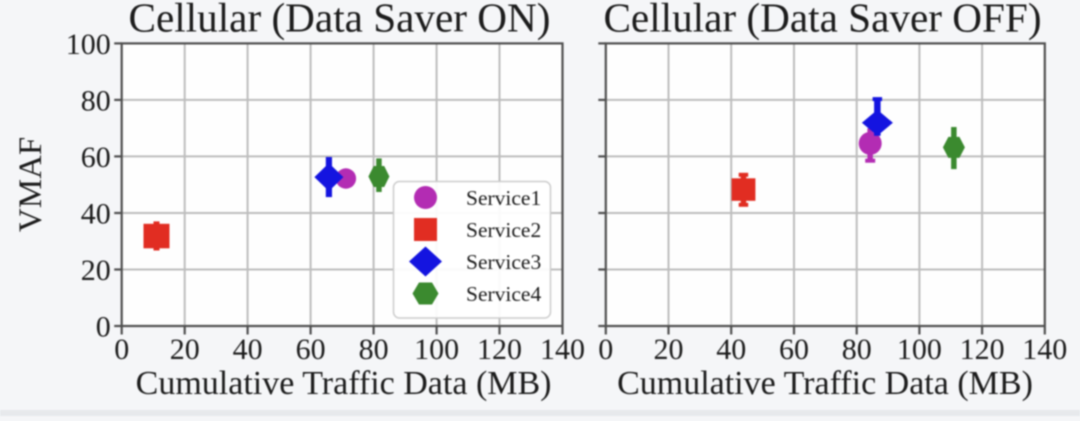  I want to click on svg-text: Service2, so click(503, 230).